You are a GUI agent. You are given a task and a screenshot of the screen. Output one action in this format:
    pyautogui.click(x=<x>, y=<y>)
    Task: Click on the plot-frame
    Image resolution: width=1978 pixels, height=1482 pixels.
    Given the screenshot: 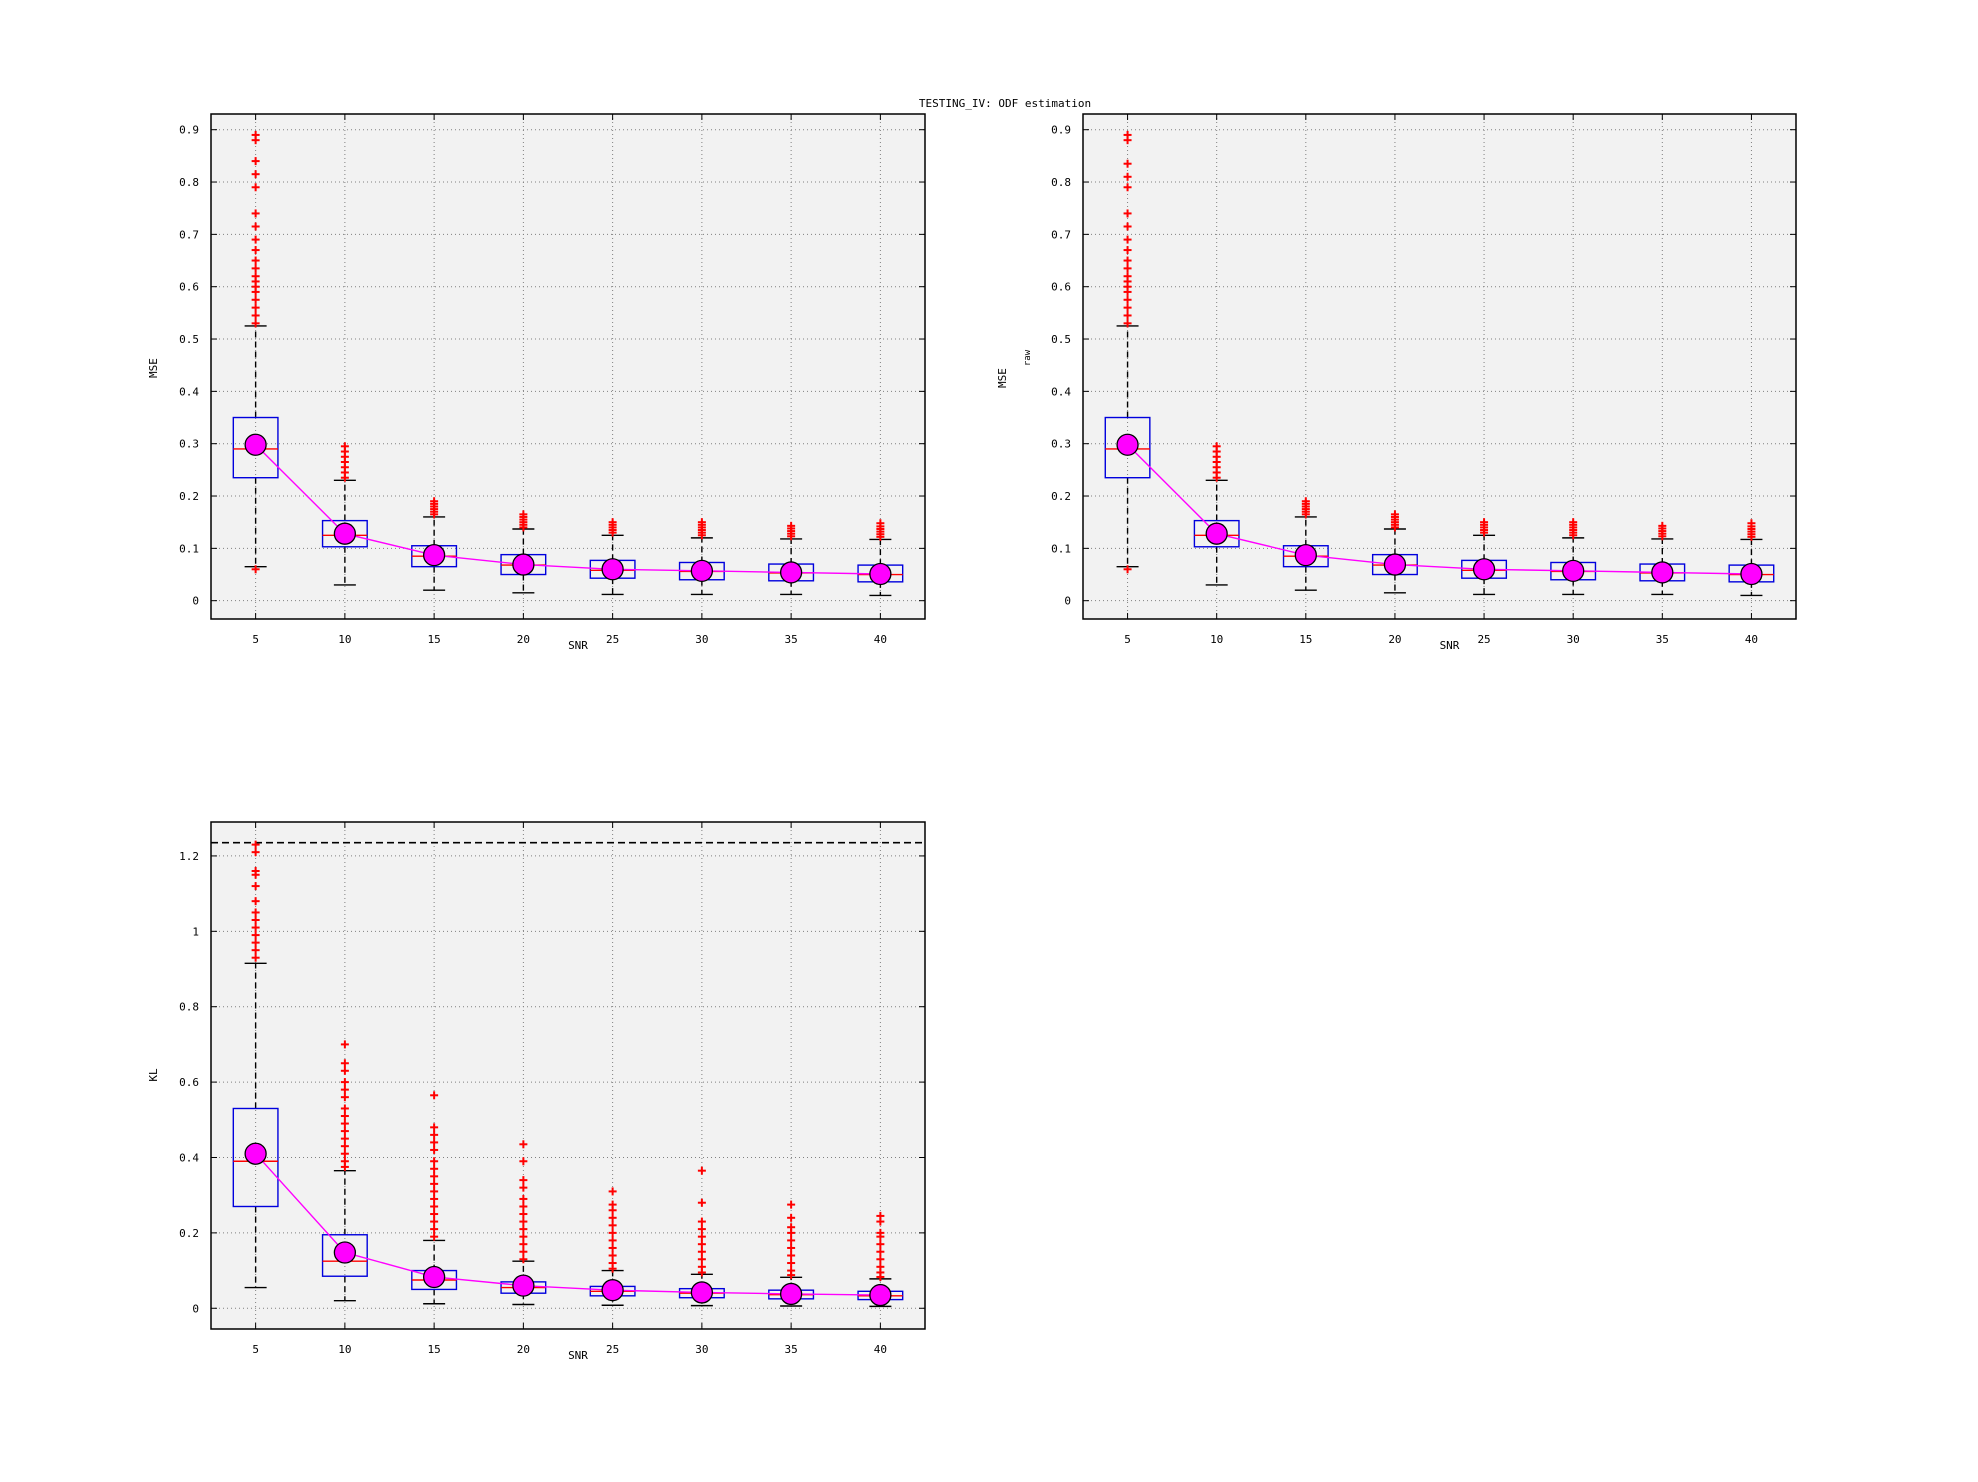 What is the action you would take?
    pyautogui.click(x=568, y=1075)
    